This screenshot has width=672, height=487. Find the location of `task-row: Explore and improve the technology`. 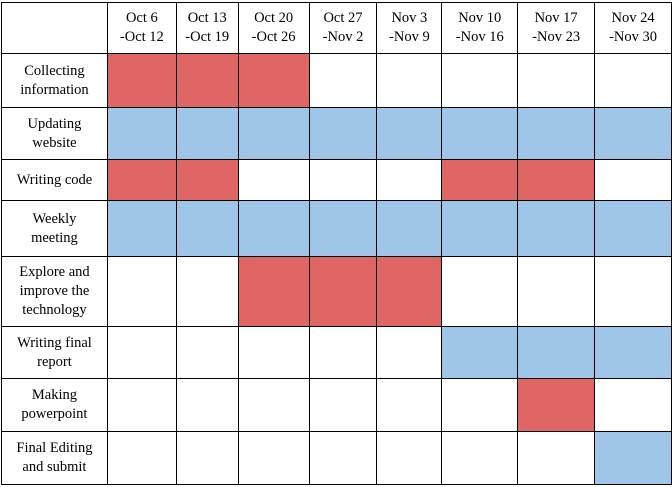

task-row: Explore and improve the technology is located at coordinates (336, 291).